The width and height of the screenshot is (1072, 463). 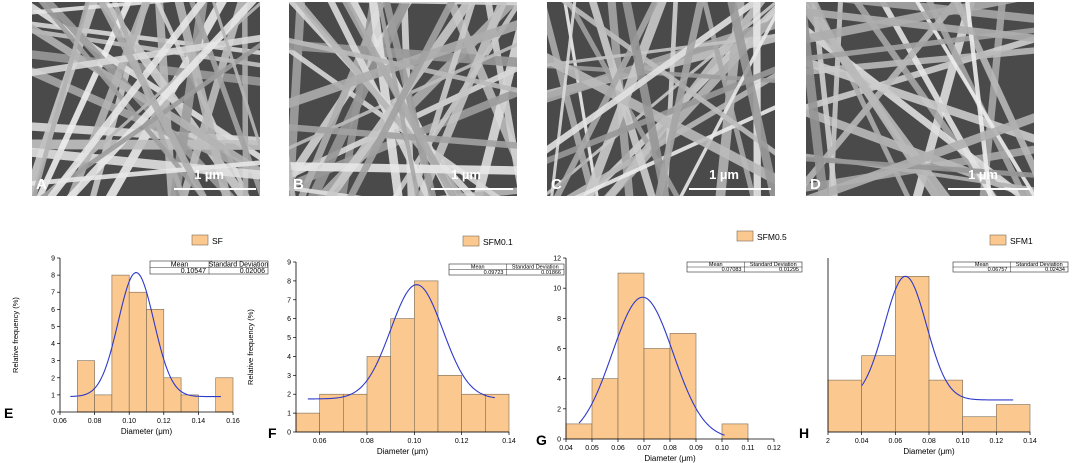 I want to click on panel-letter: G, so click(x=541, y=440).